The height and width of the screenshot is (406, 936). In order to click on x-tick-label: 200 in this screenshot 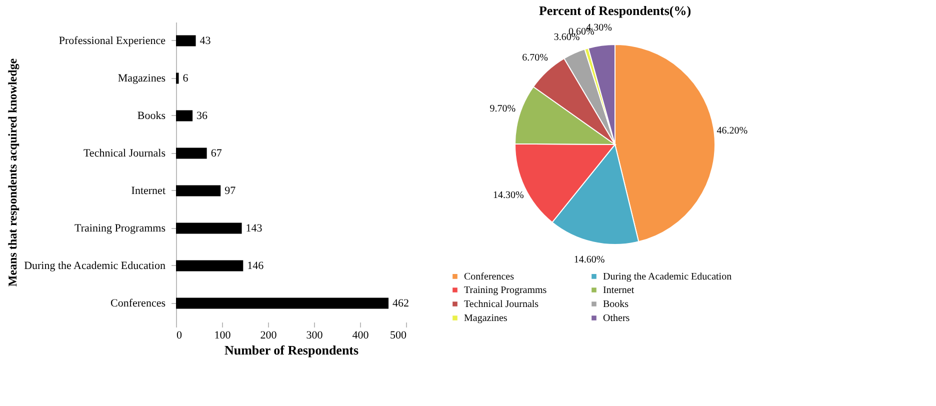, I will do `click(269, 336)`.